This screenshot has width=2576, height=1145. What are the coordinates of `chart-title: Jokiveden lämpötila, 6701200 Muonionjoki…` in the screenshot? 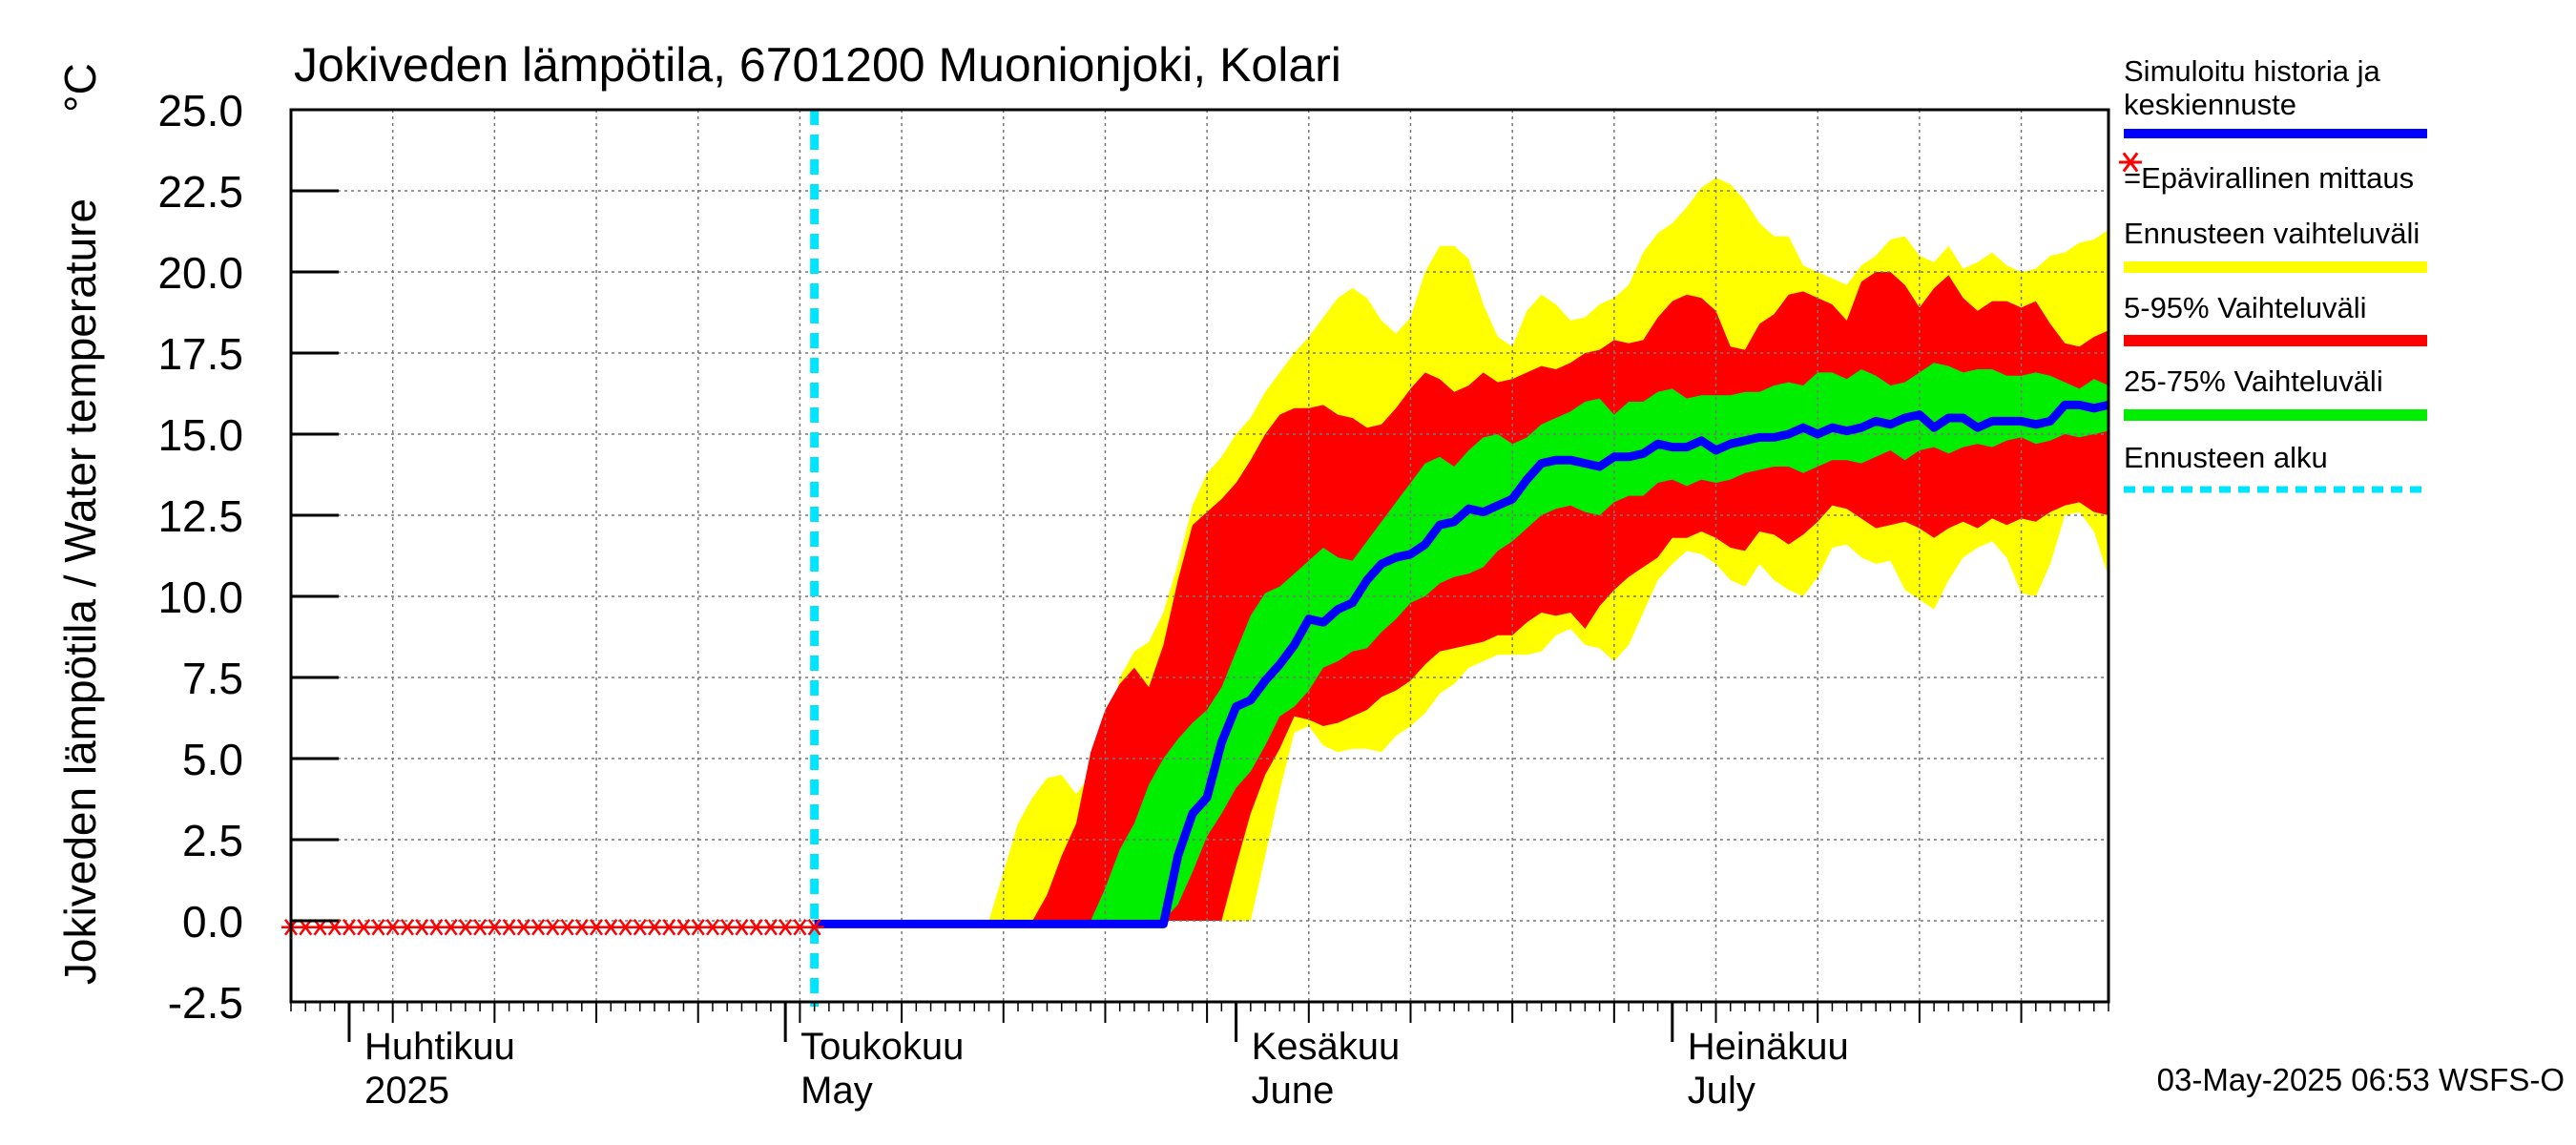 It's located at (817, 65).